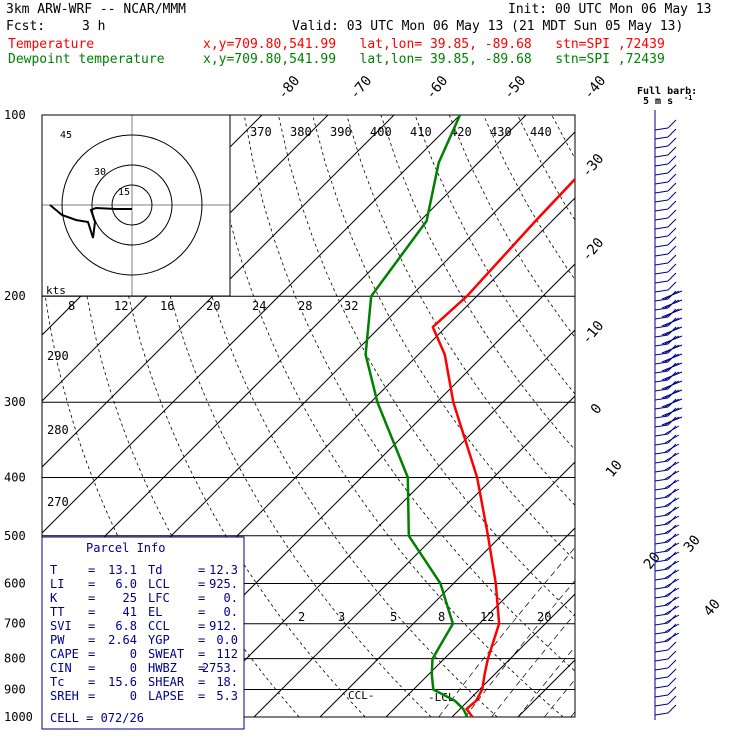  Describe the element at coordinates (15, 624) in the screenshot. I see `pressure-label: 700` at that location.